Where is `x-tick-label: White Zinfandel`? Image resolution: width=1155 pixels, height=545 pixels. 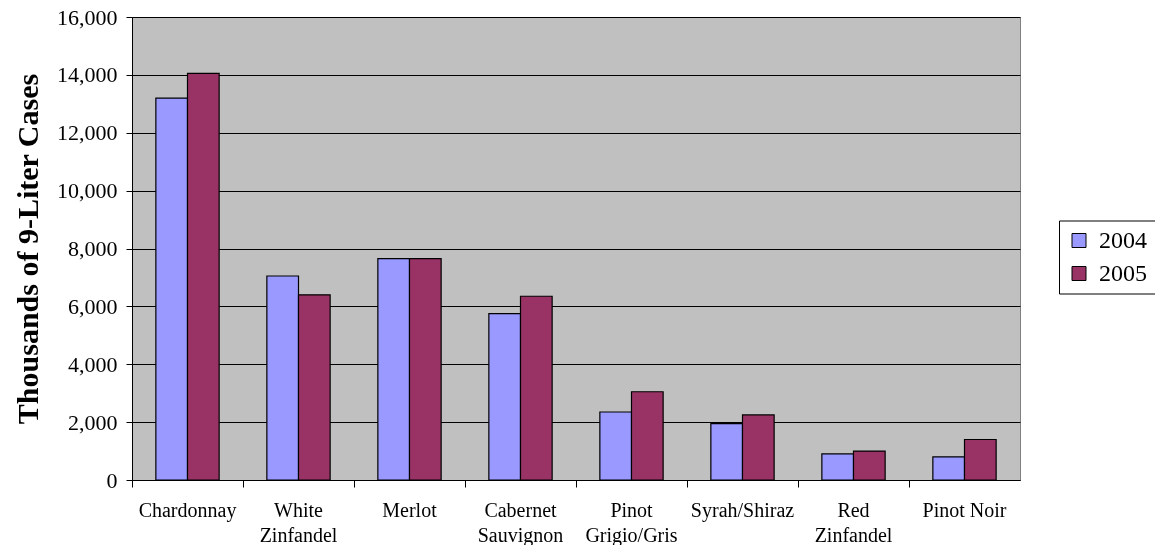 x-tick-label: White Zinfandel is located at coordinates (298, 521).